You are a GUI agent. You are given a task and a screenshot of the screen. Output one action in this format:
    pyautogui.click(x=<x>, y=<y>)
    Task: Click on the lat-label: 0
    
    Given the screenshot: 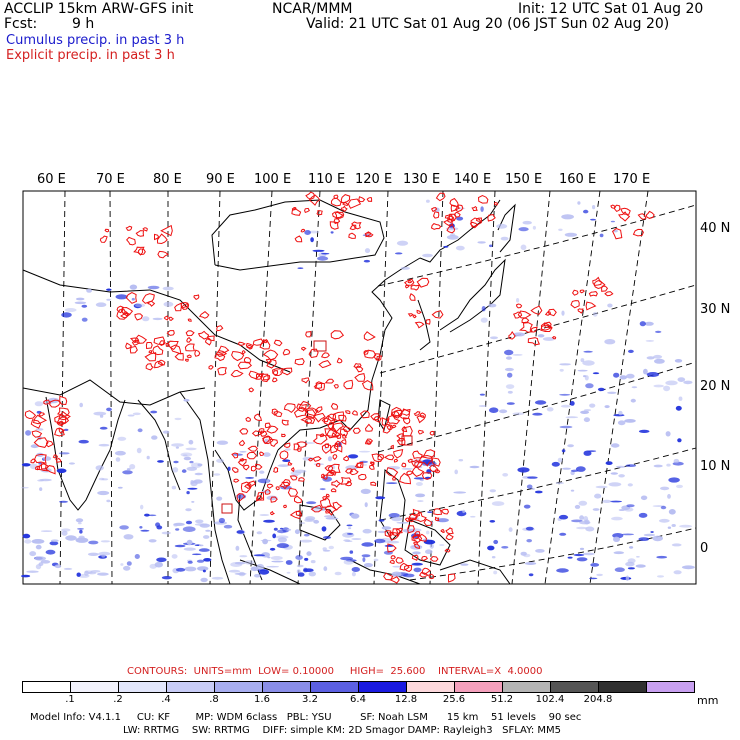 What is the action you would take?
    pyautogui.click(x=704, y=548)
    